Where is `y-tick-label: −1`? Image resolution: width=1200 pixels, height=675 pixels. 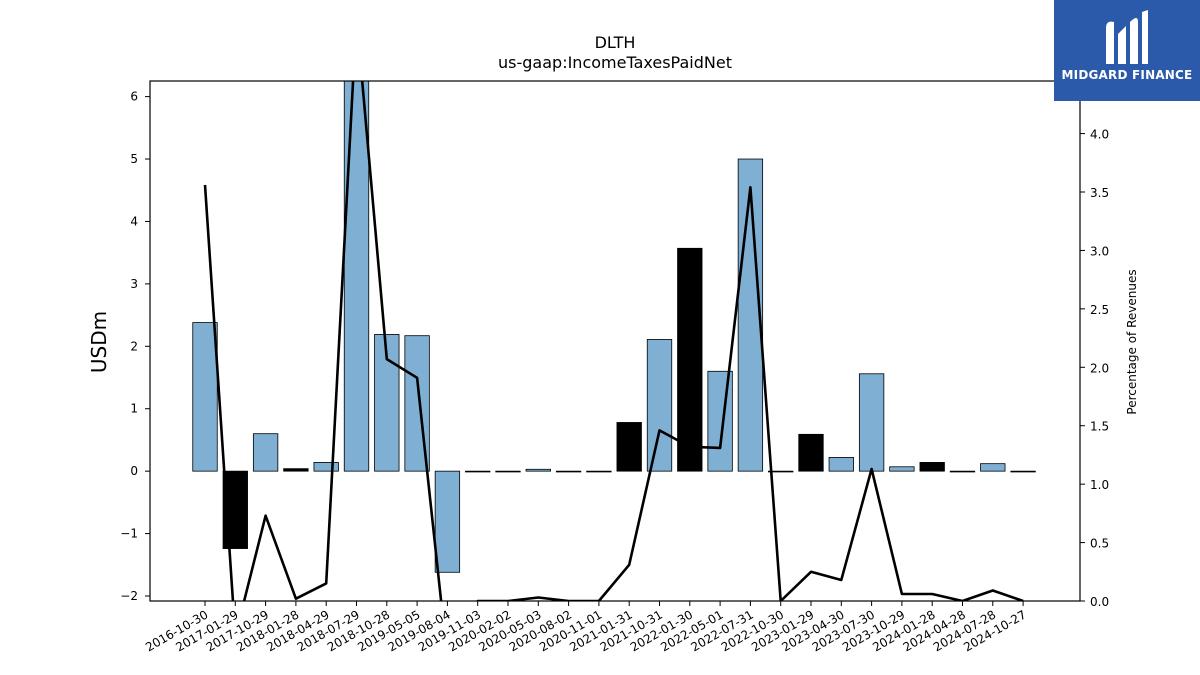 y-tick-label: −1 is located at coordinates (129, 534).